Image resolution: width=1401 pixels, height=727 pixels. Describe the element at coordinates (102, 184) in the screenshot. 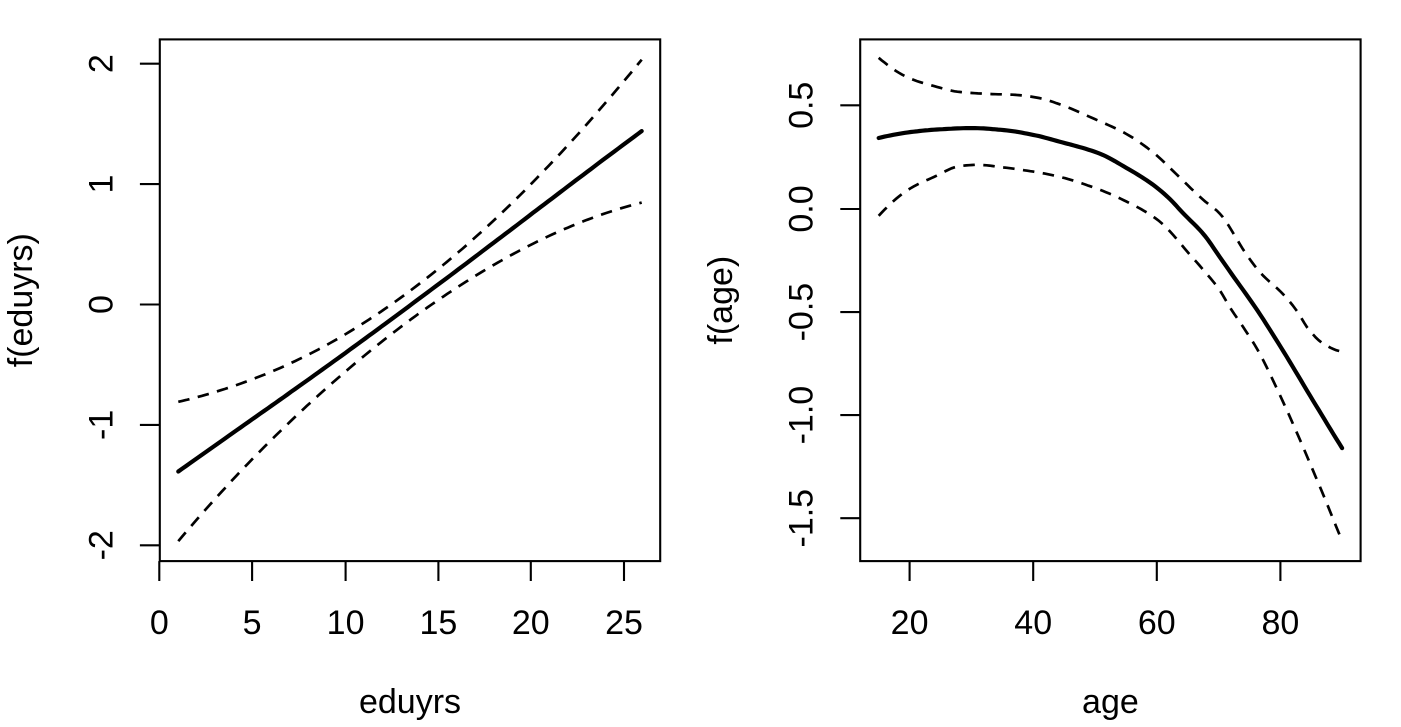

I see `svg-text: 1` at that location.